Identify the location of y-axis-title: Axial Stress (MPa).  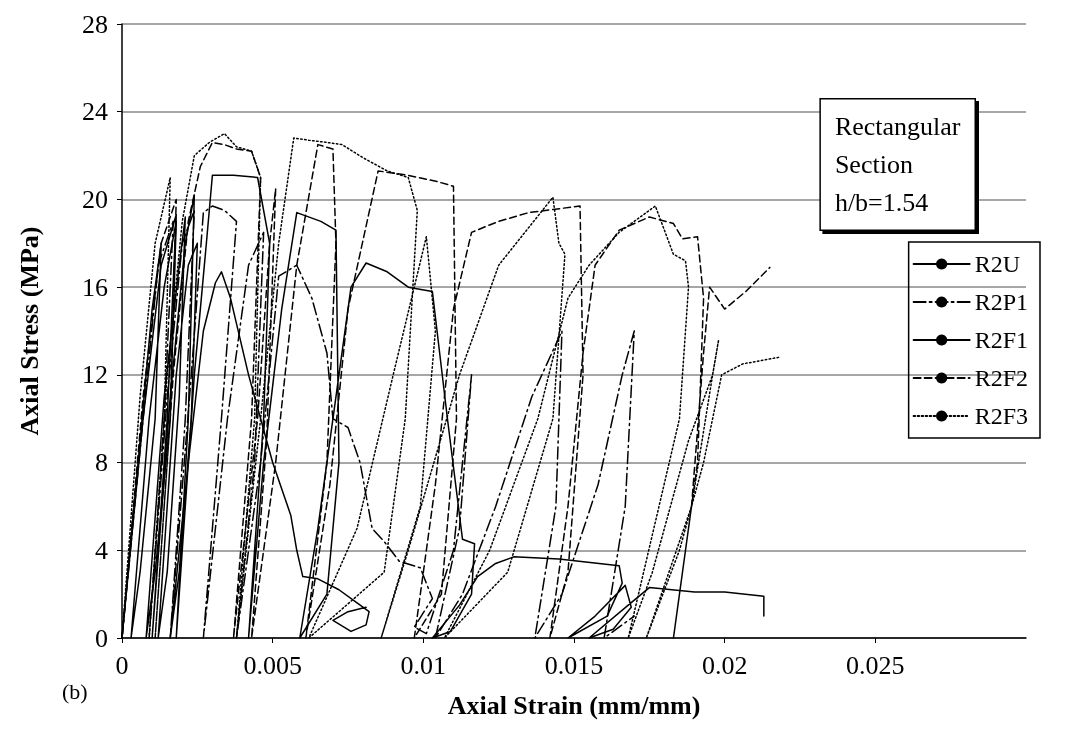
(29, 331).